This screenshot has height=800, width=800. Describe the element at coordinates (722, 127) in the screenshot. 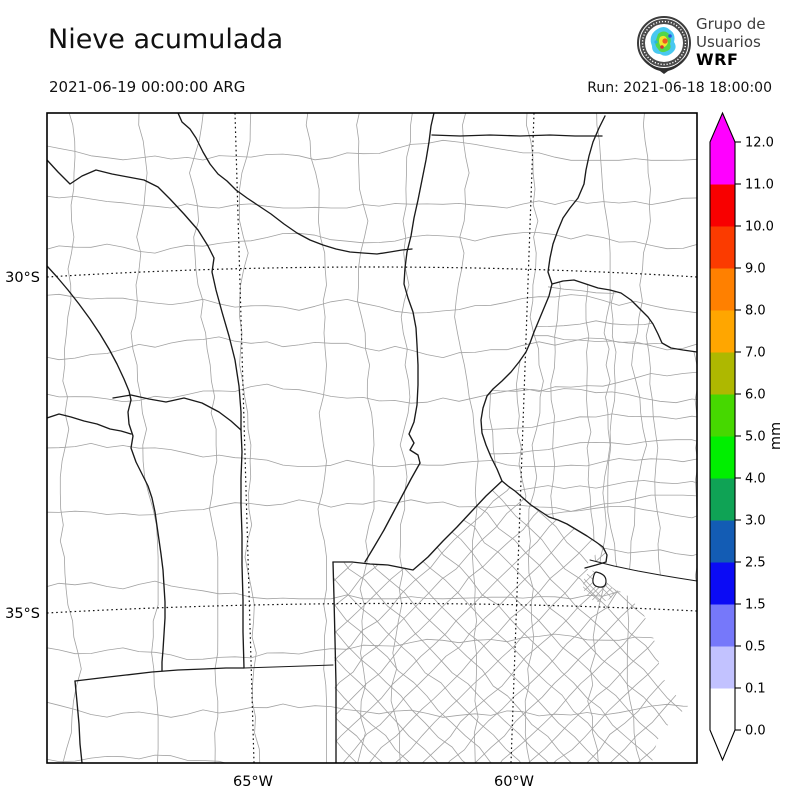

I see `colorbar-over-arrow` at that location.